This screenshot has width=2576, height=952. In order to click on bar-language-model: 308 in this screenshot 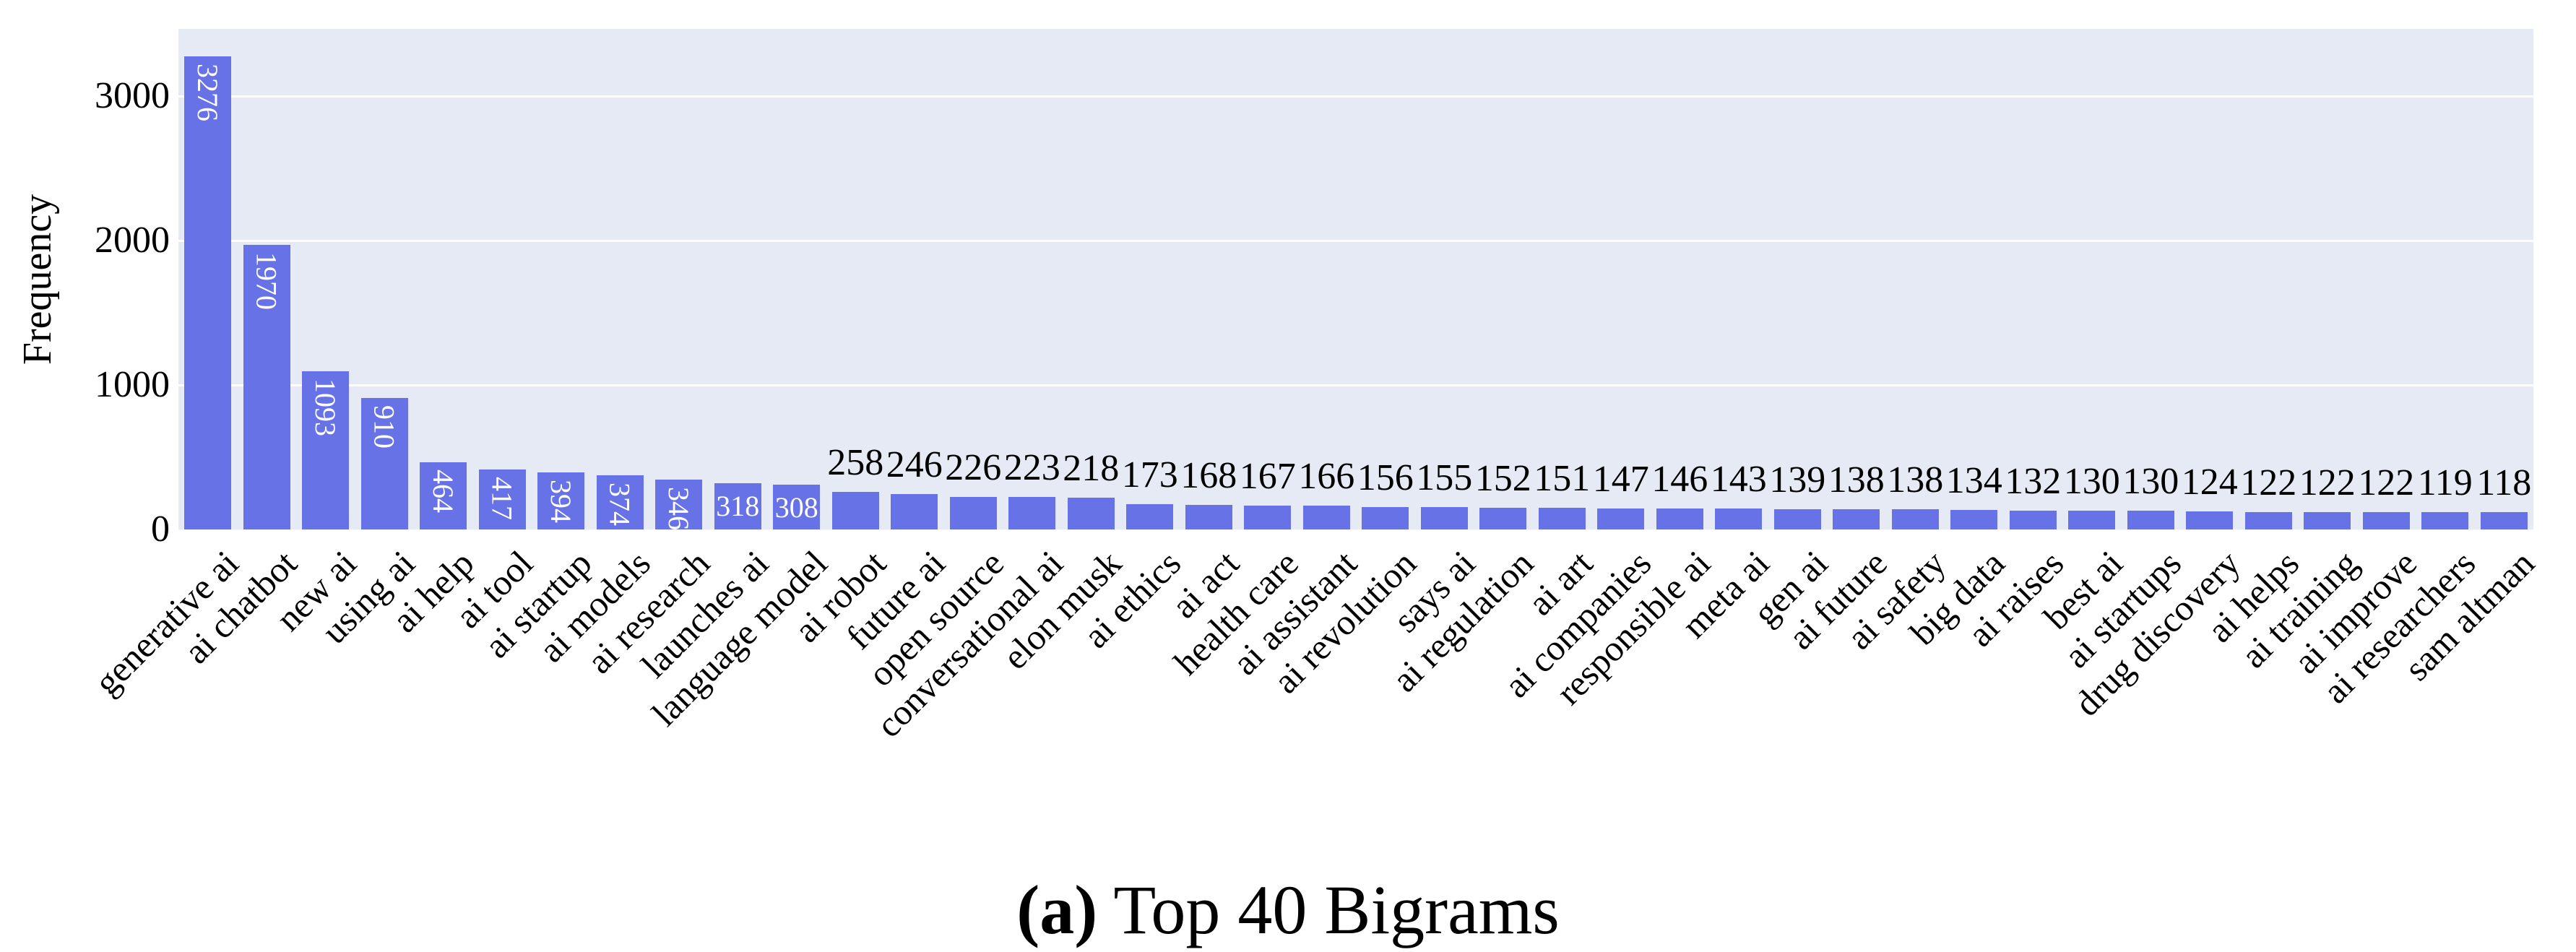, I will do `click(797, 507)`.